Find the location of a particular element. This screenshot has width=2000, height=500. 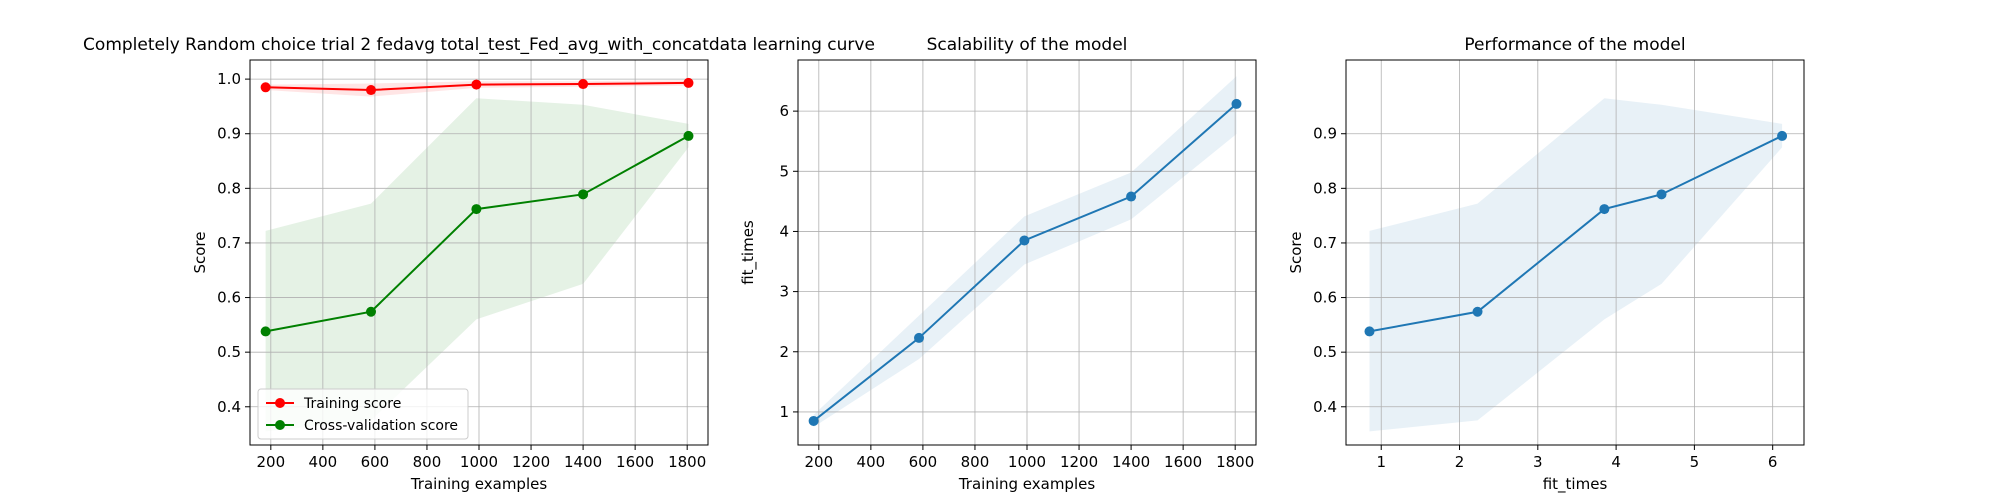

confidence-band is located at coordinates (1576, 265).